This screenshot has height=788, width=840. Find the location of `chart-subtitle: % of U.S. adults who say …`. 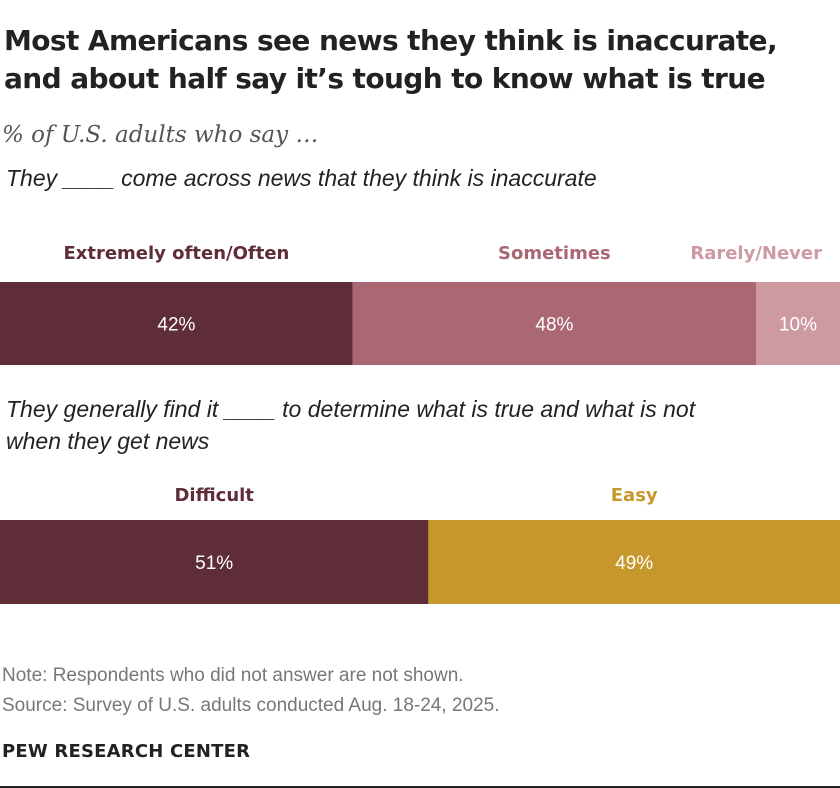

chart-subtitle: % of U.S. adults who say … is located at coordinates (160, 135).